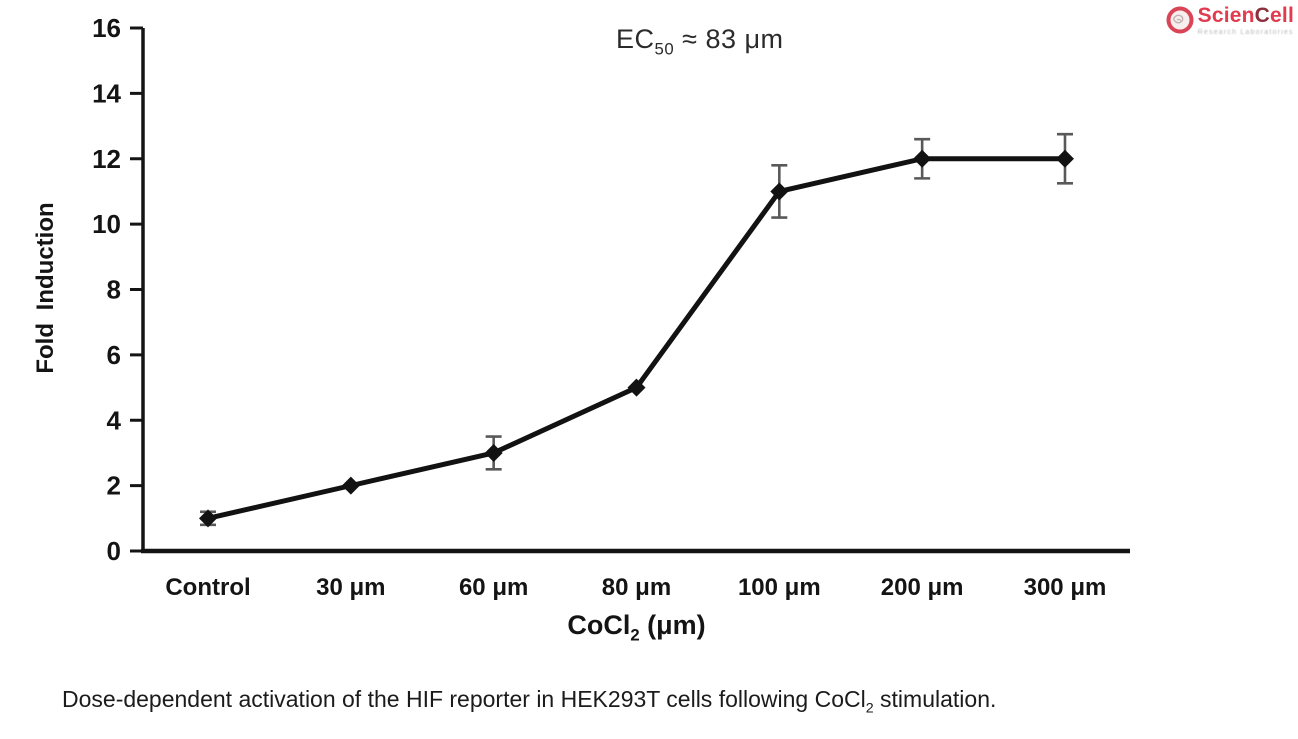 This screenshot has width=1298, height=739. What do you see at coordinates (106, 224) in the screenshot?
I see `y-tick-label: 10` at bounding box center [106, 224].